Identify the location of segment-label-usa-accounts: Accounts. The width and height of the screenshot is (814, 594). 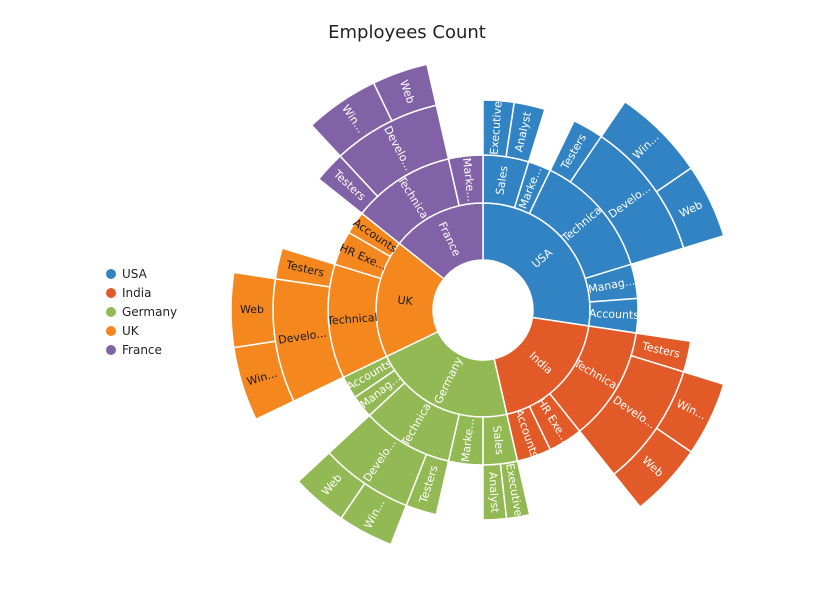
(614, 314).